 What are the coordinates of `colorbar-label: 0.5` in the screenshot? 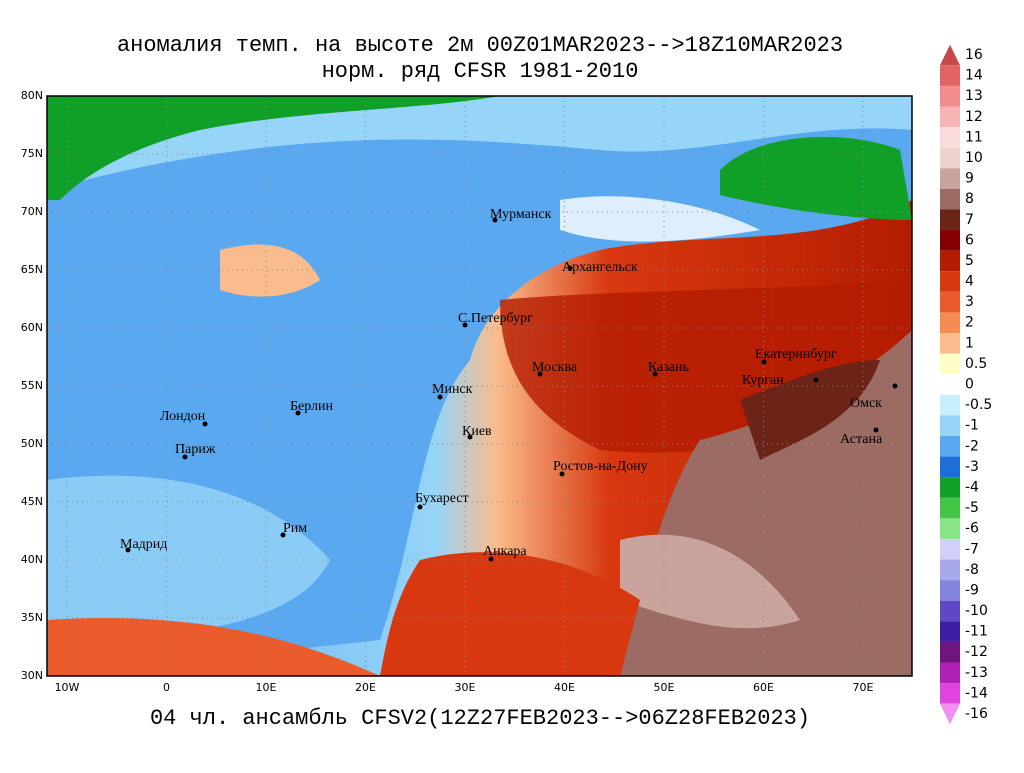 It's located at (976, 364).